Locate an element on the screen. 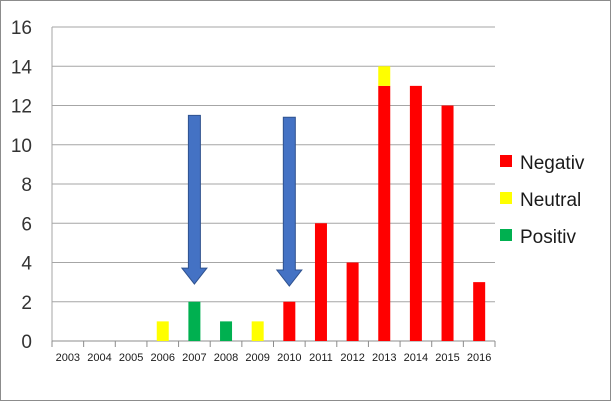 The image size is (611, 401). y-tick-label: 4 is located at coordinates (26, 264).